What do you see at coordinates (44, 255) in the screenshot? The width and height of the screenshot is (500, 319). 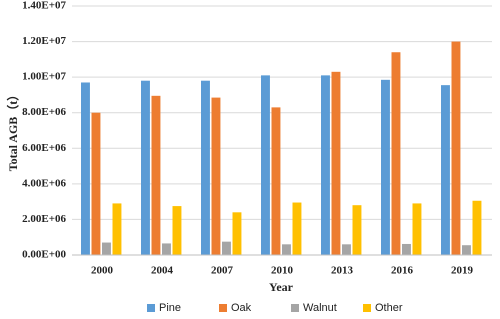 I see `y-tick-label: 0.00E+00` at bounding box center [44, 255].